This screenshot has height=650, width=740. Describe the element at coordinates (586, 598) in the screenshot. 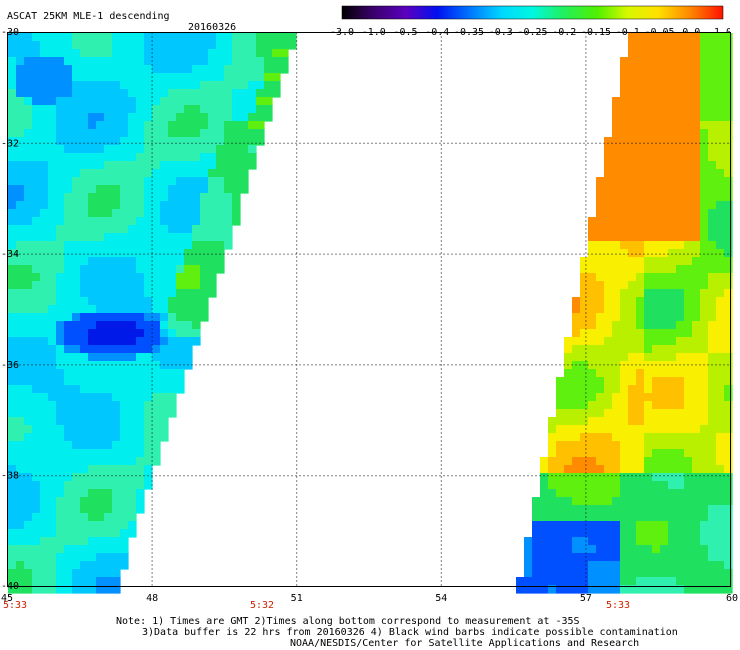

I see `lon-tick-label: 57` at that location.